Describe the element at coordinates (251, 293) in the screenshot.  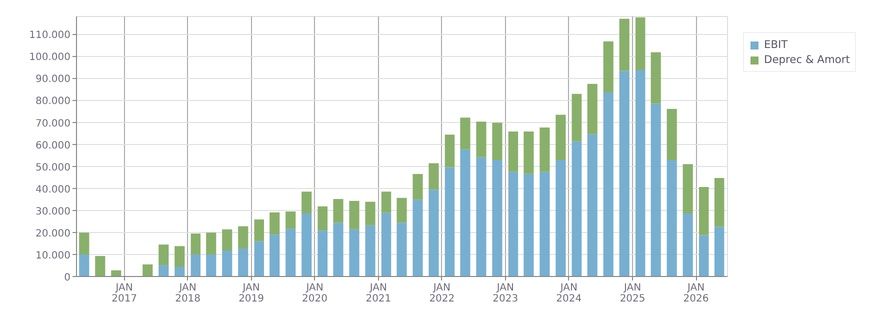
I see `x-tick-label: JAN 2019` at that location.